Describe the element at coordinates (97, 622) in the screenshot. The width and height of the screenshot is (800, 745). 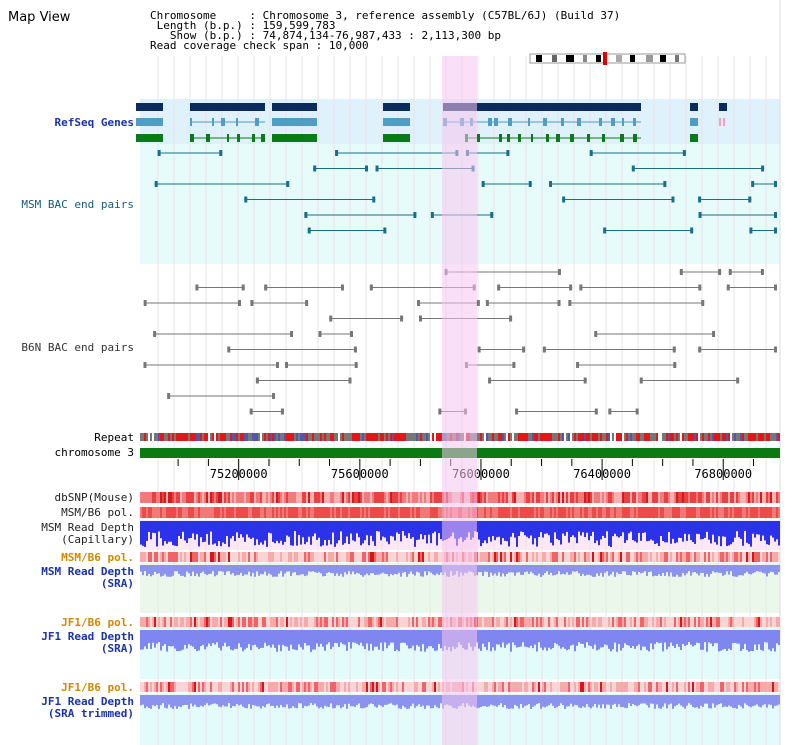
I see `jf1-b6-pol-label: JF1/B6 pol.` at that location.